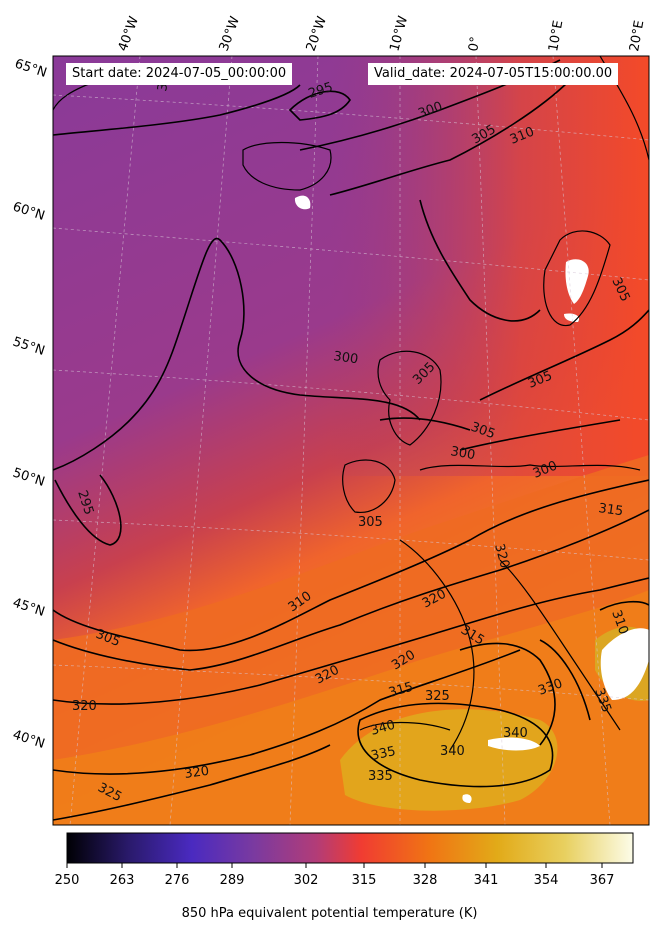 This screenshot has height=940, width=659. Describe the element at coordinates (31, 69) in the screenshot. I see `lat-label: 65°N` at that location.